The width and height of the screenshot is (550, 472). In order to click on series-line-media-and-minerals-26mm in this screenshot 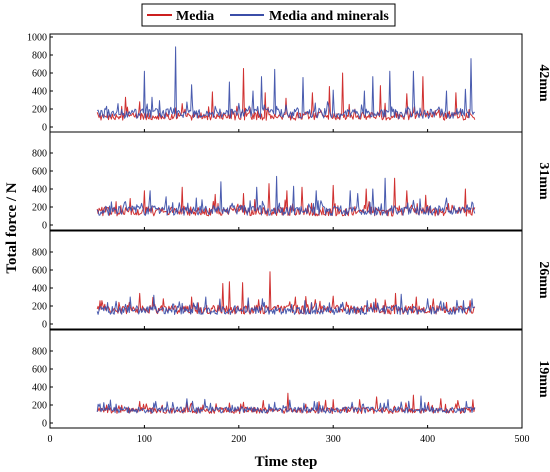, I will do `click(285, 304)`.